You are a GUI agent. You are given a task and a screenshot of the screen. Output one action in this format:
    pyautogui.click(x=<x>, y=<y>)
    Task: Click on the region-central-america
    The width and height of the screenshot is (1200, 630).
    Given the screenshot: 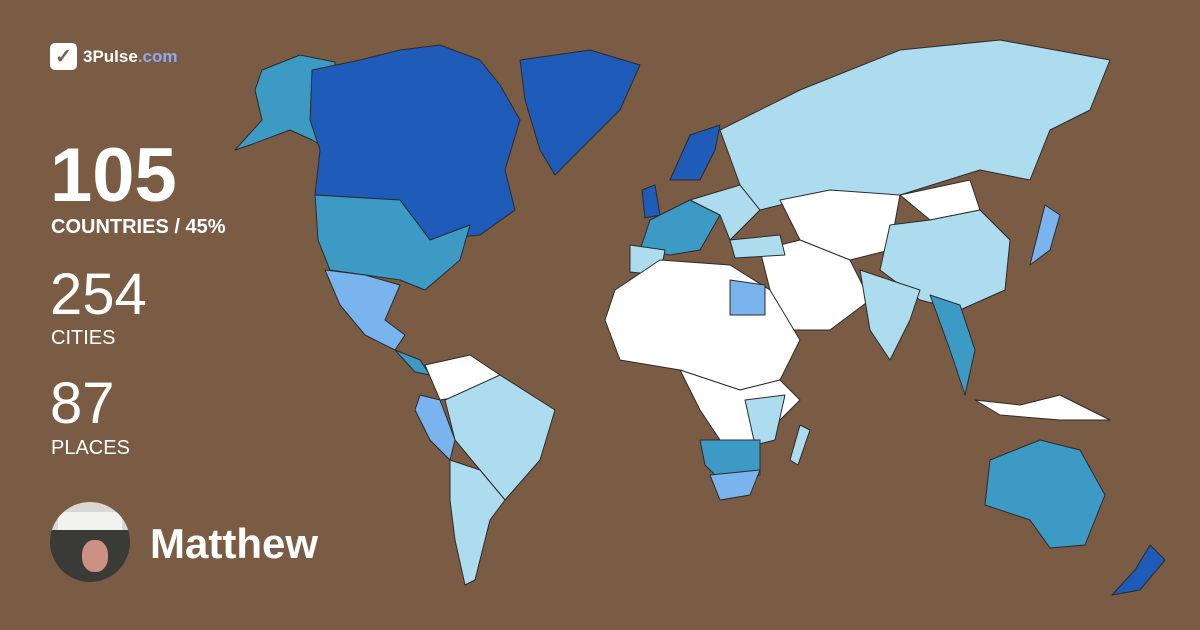 What is the action you would take?
    pyautogui.click(x=412, y=362)
    